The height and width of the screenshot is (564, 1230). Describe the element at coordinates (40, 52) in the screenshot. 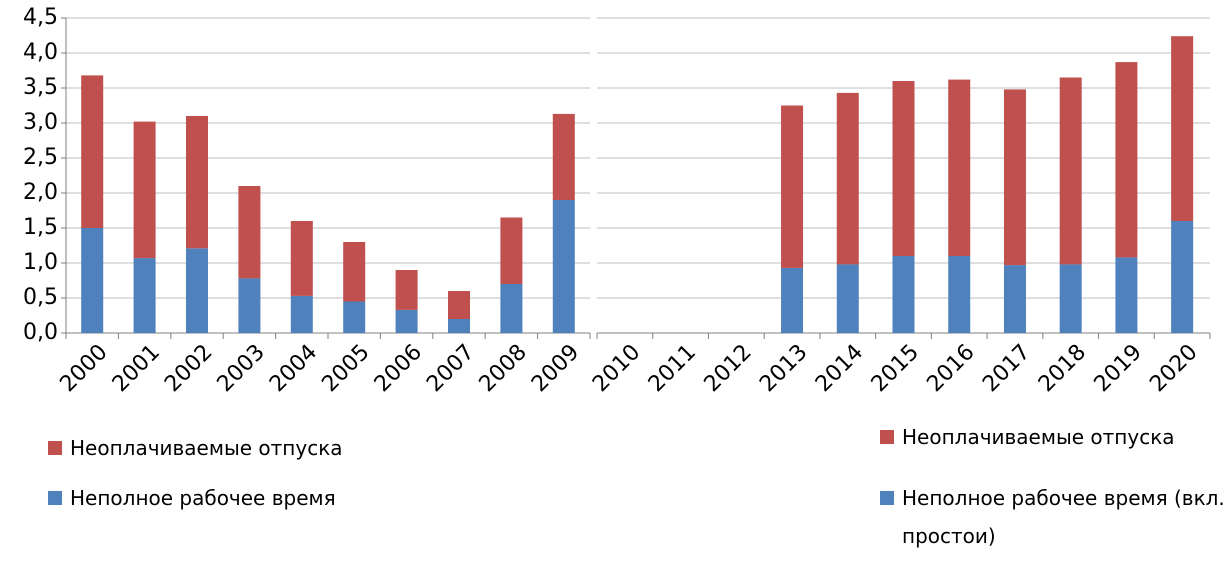

I see `y-tick-label: 4,0` at that location.